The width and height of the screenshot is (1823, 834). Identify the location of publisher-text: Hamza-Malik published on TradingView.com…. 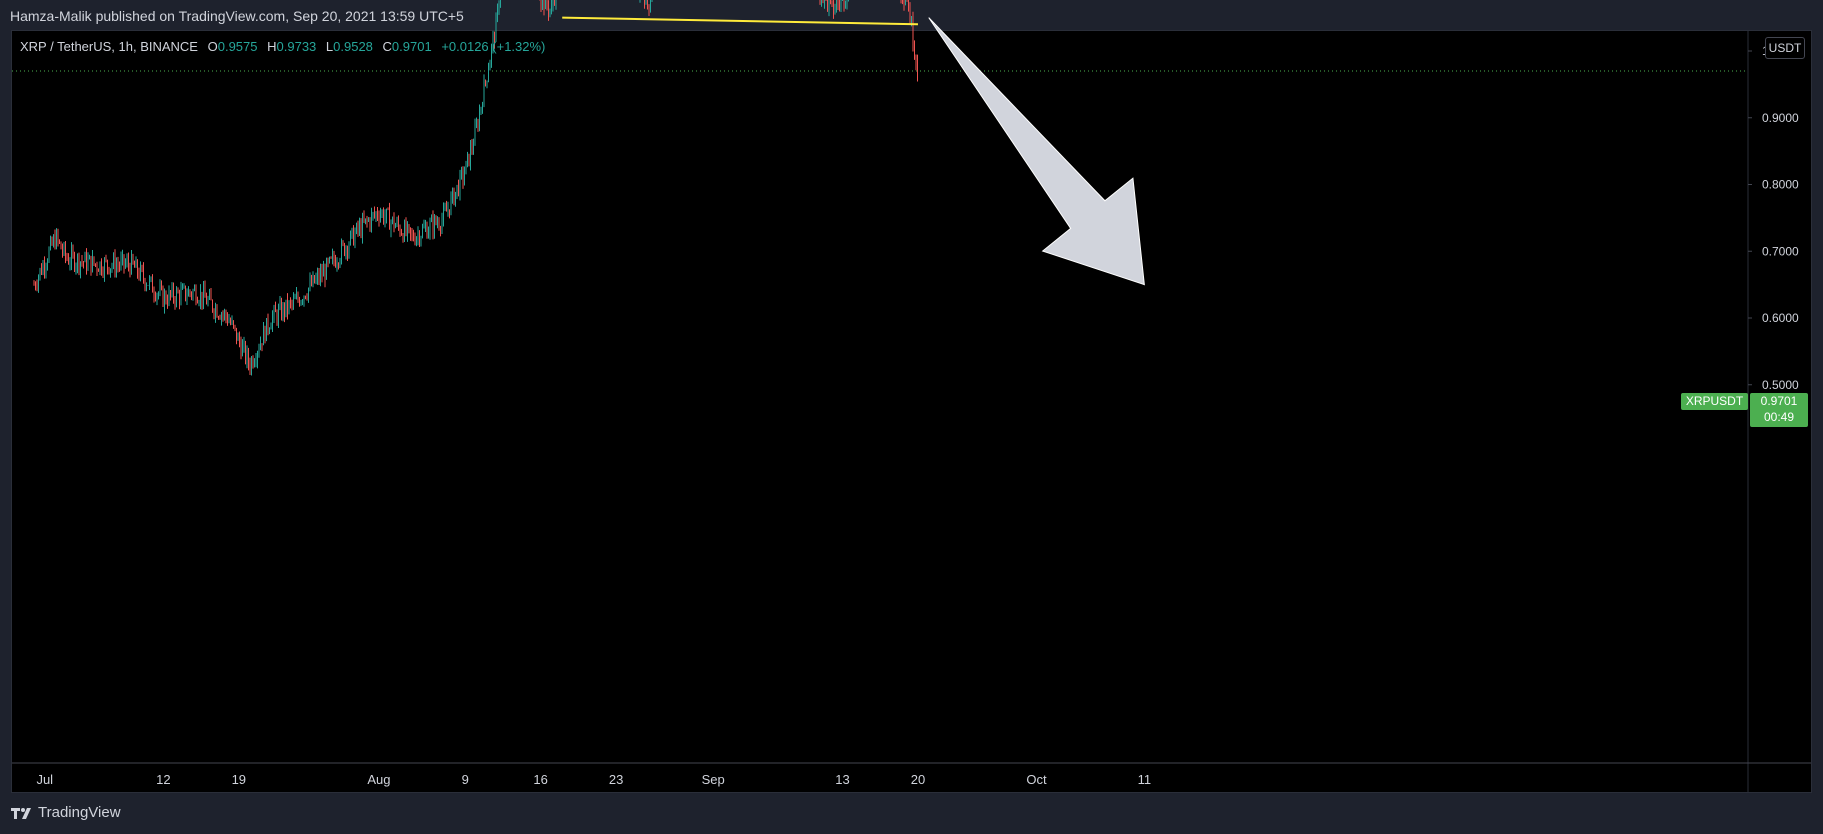
(237, 16).